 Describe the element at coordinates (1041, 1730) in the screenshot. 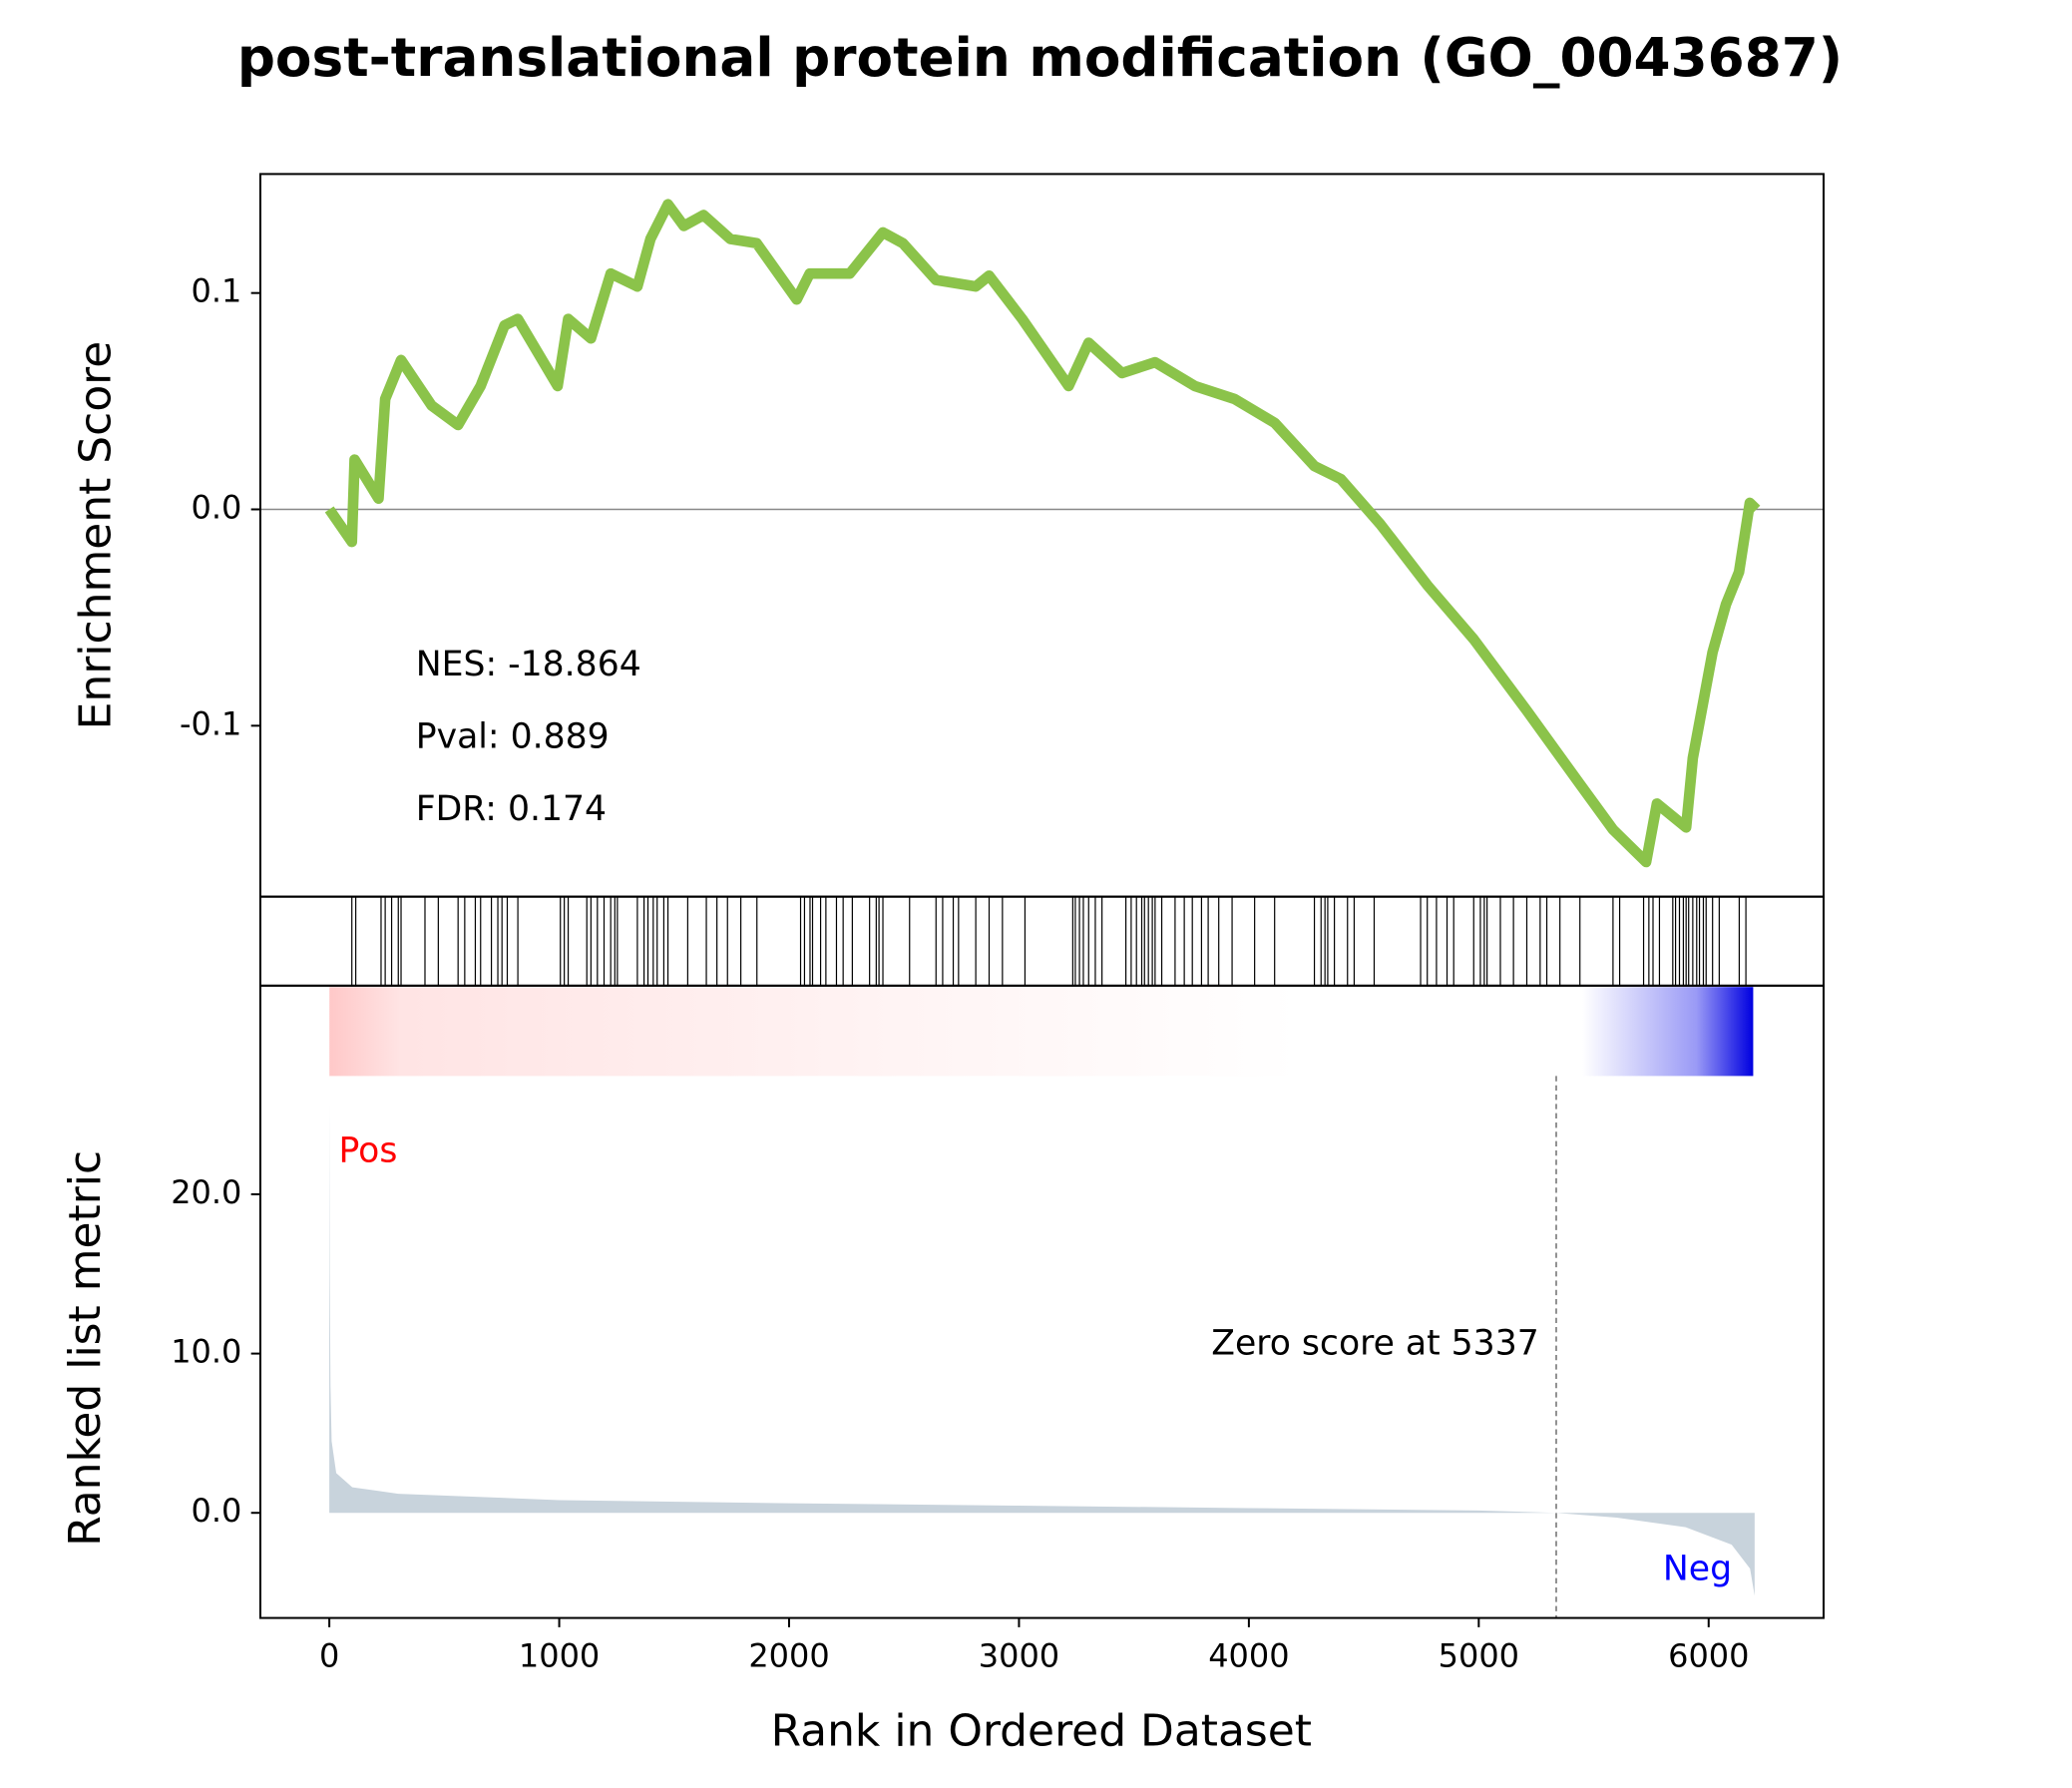

I see `x-axis-label: Rank in Ordered Dataset` at that location.